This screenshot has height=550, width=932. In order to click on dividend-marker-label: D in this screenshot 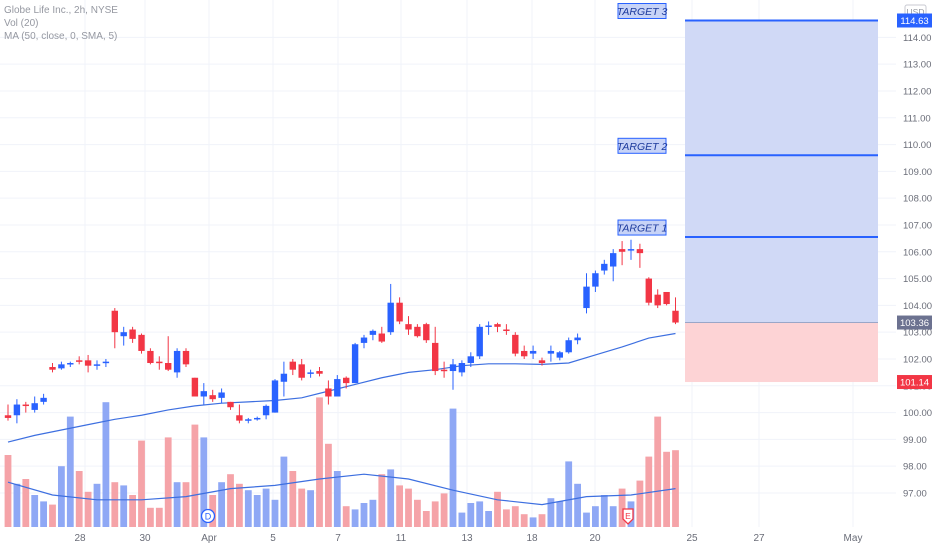, I will do `click(208, 517)`.